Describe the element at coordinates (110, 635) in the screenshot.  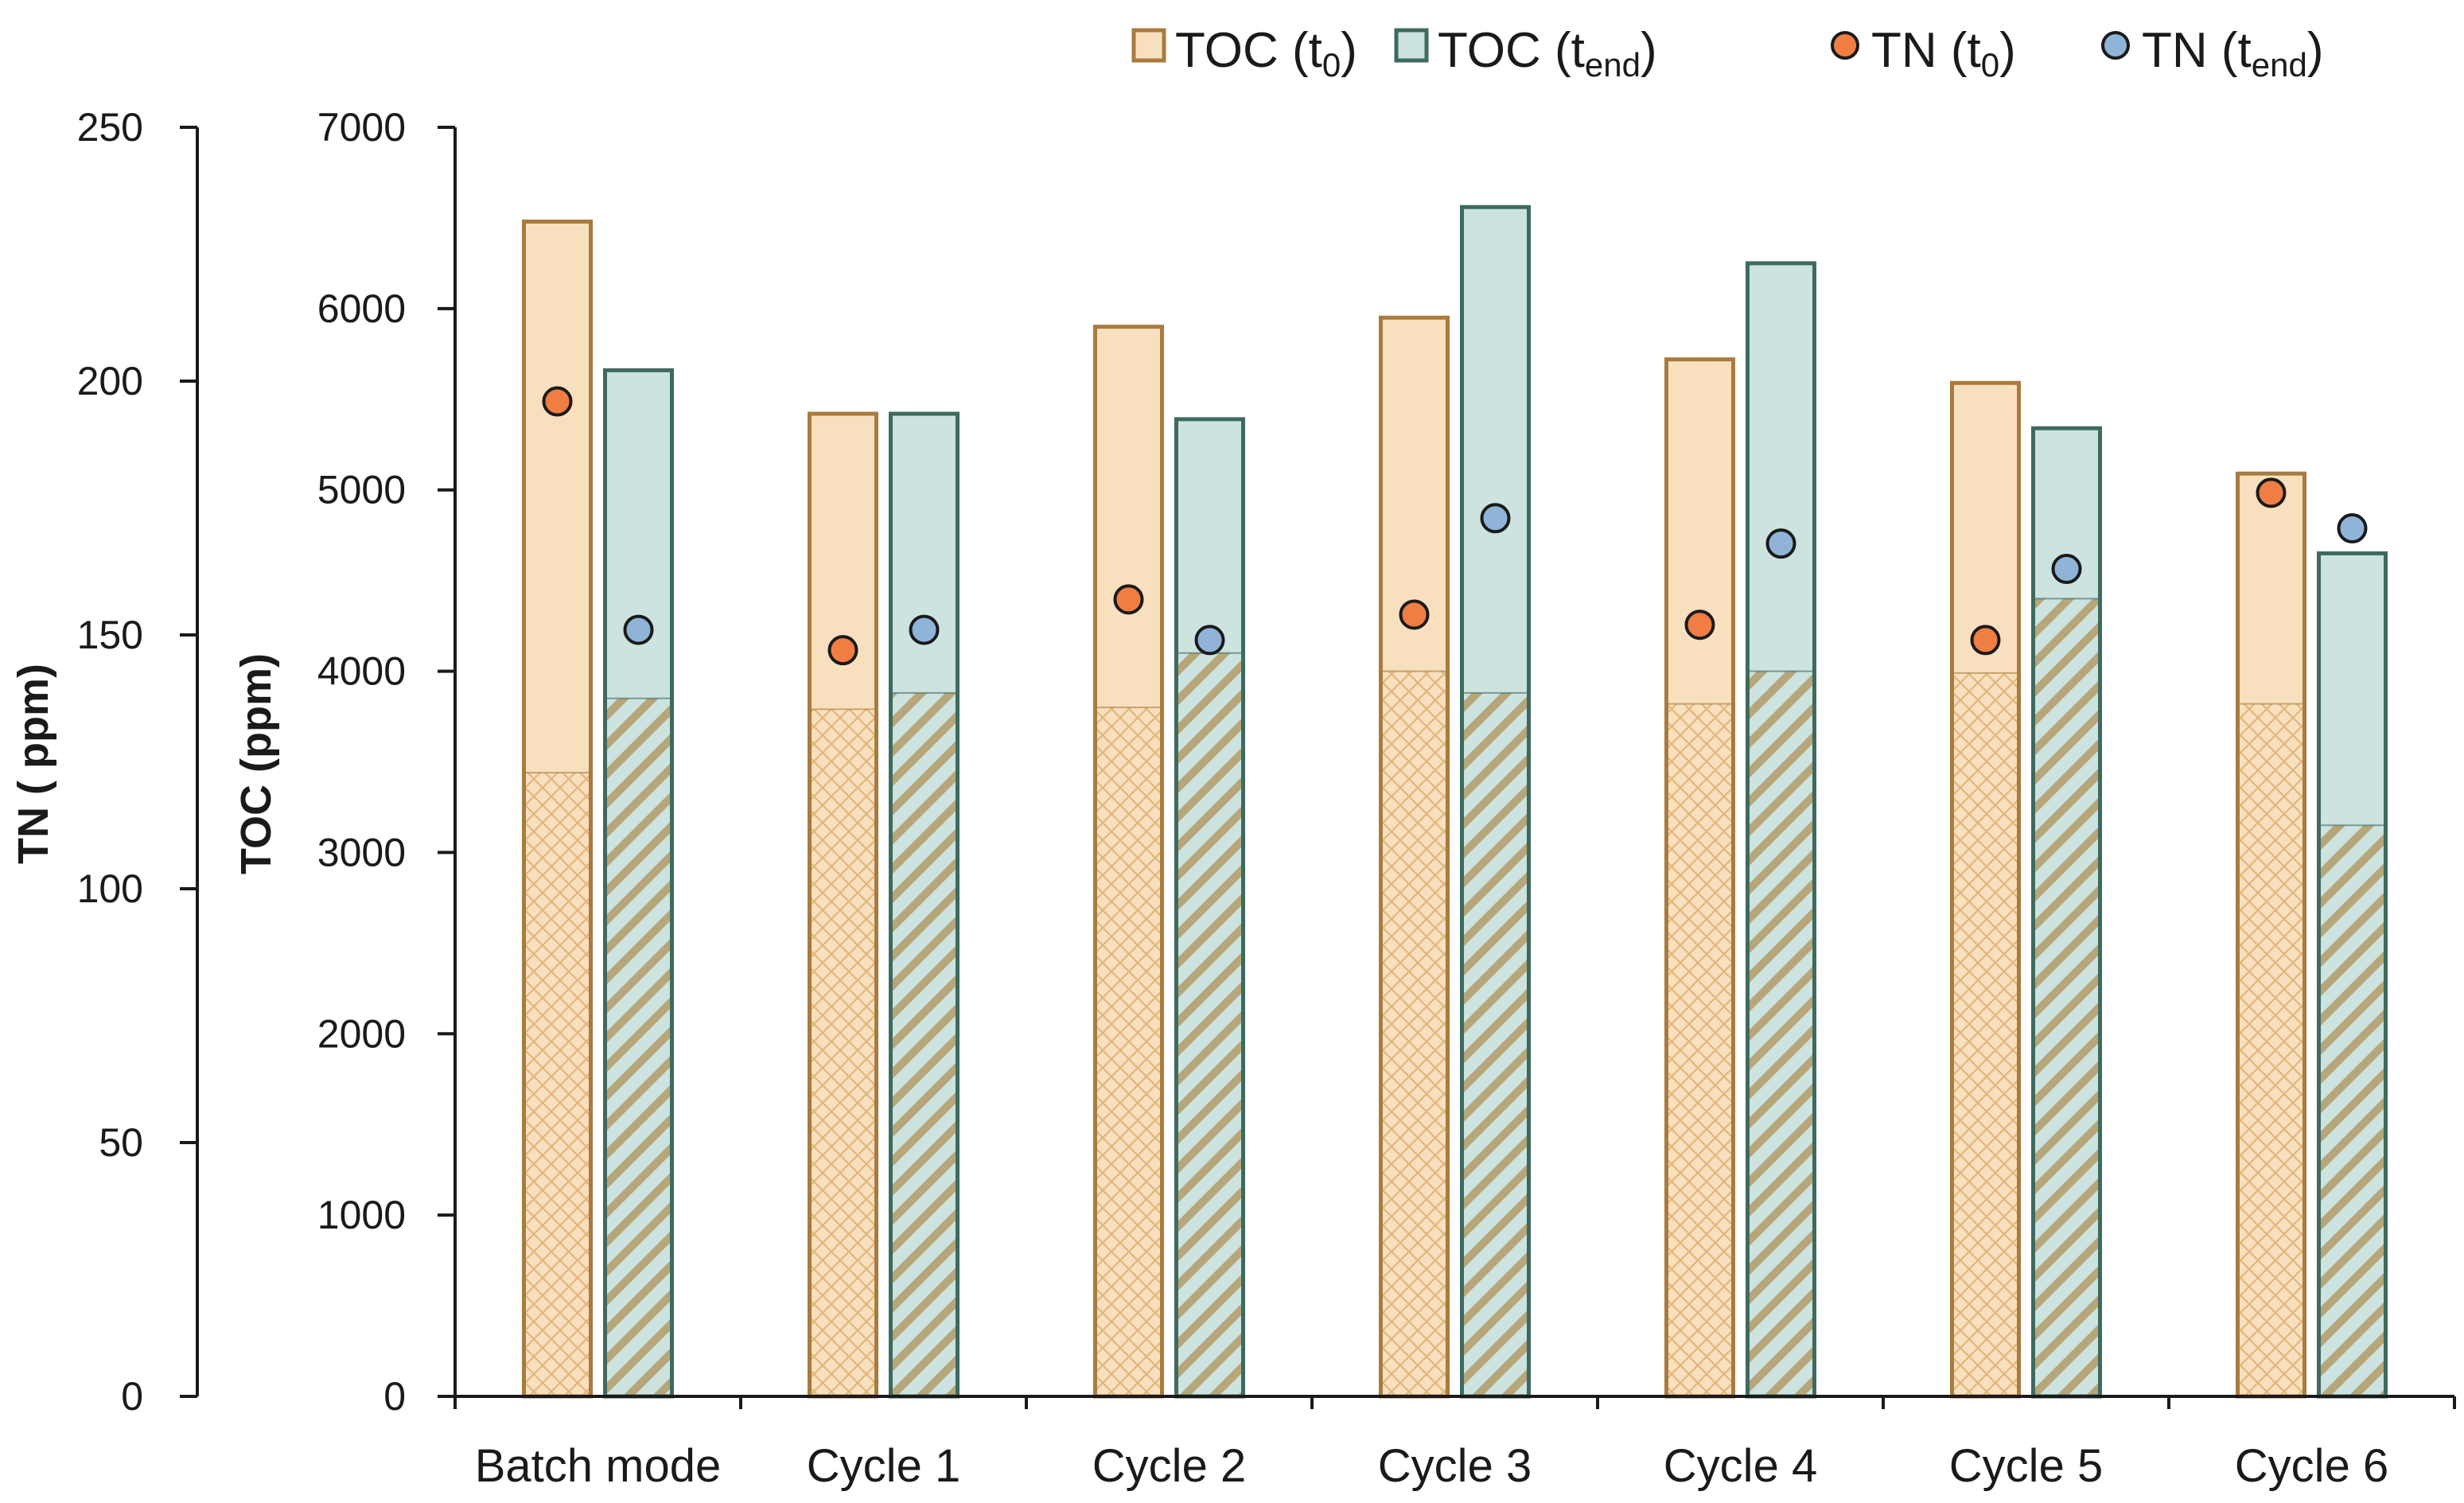
I see `tn-tick-label: 150` at that location.